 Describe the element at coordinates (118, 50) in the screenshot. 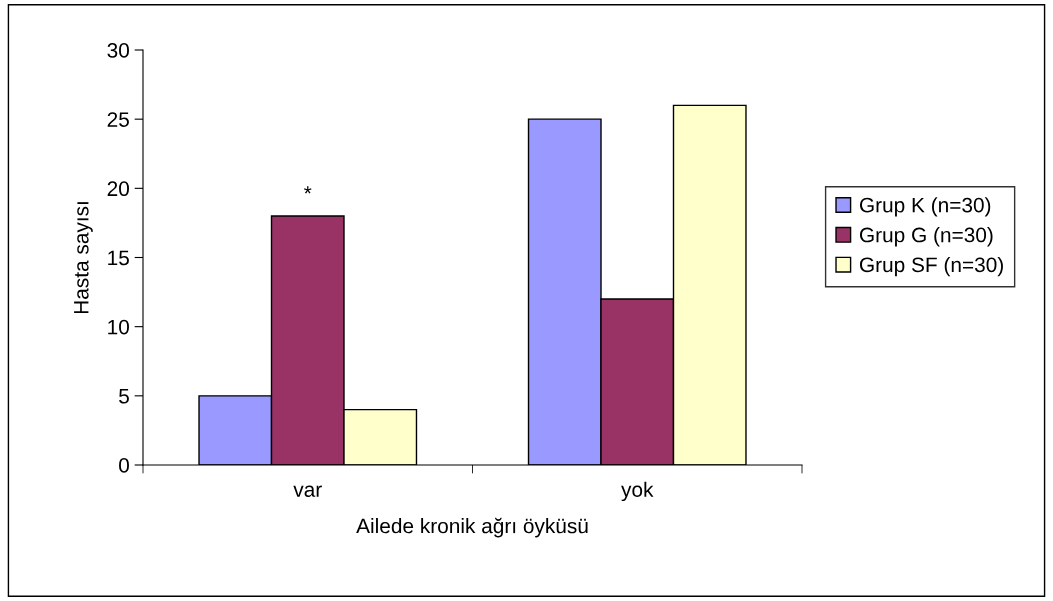

I see `y-tick-label: 30` at that location.